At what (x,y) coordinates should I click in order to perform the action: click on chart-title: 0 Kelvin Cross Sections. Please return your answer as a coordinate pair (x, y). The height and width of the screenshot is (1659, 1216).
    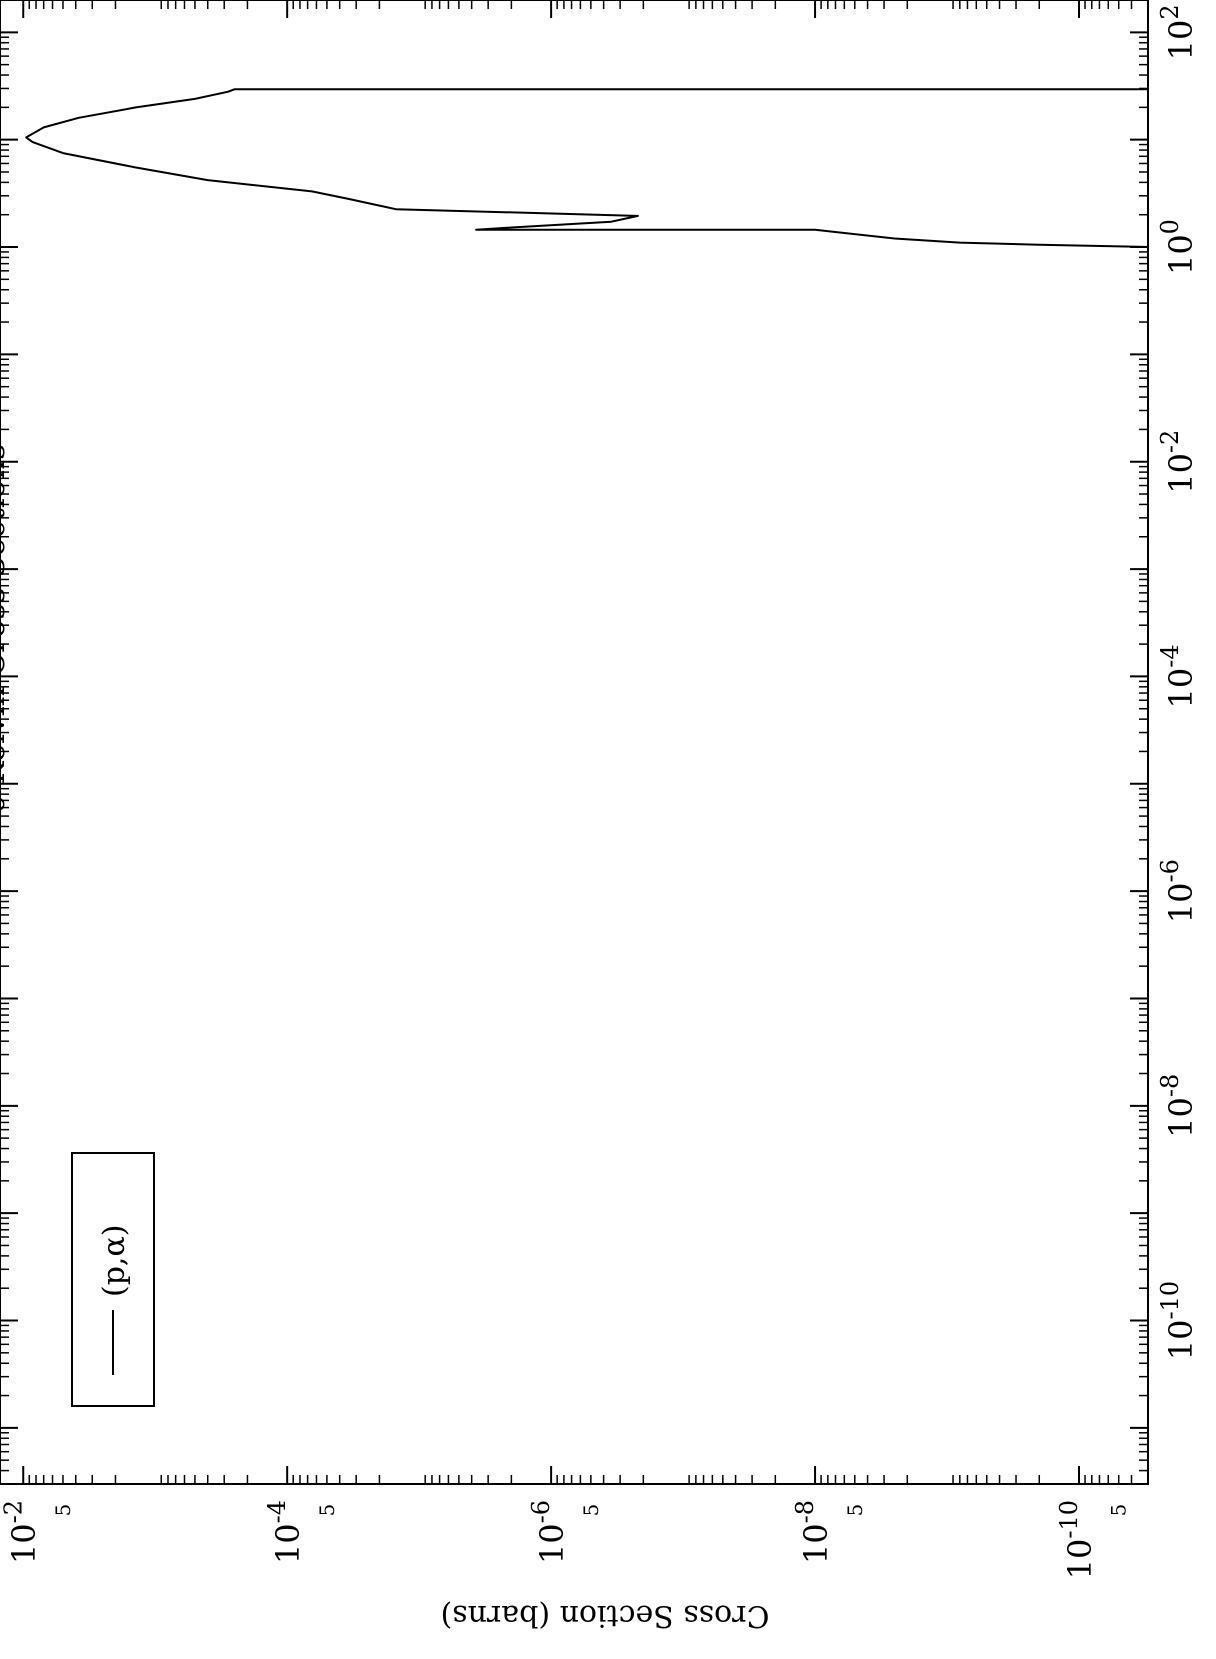
    Looking at the image, I should click on (6, 629).